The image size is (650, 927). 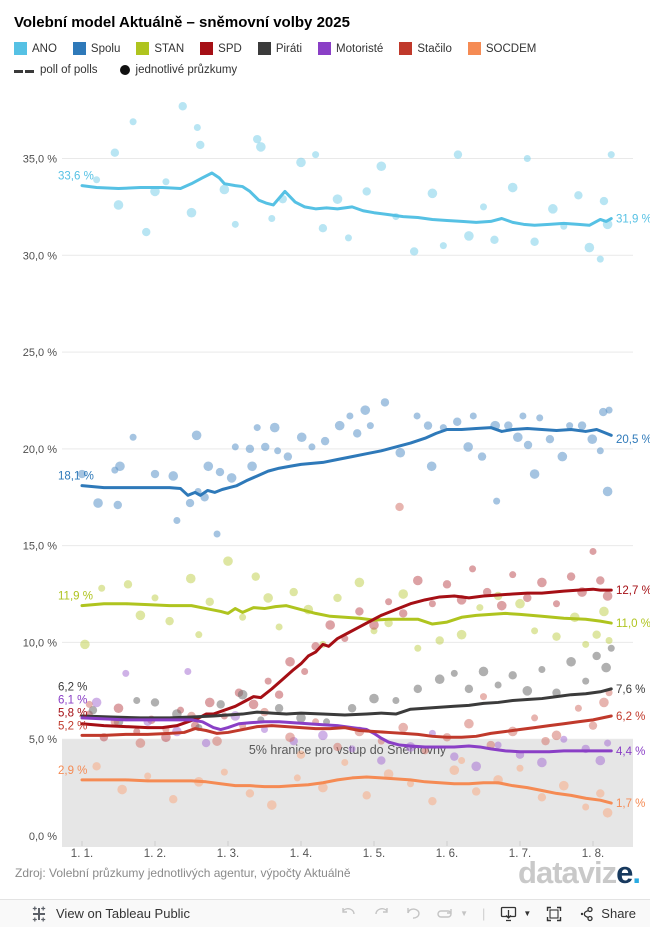 I want to click on series-Spolu-dots, so click(x=345, y=468).